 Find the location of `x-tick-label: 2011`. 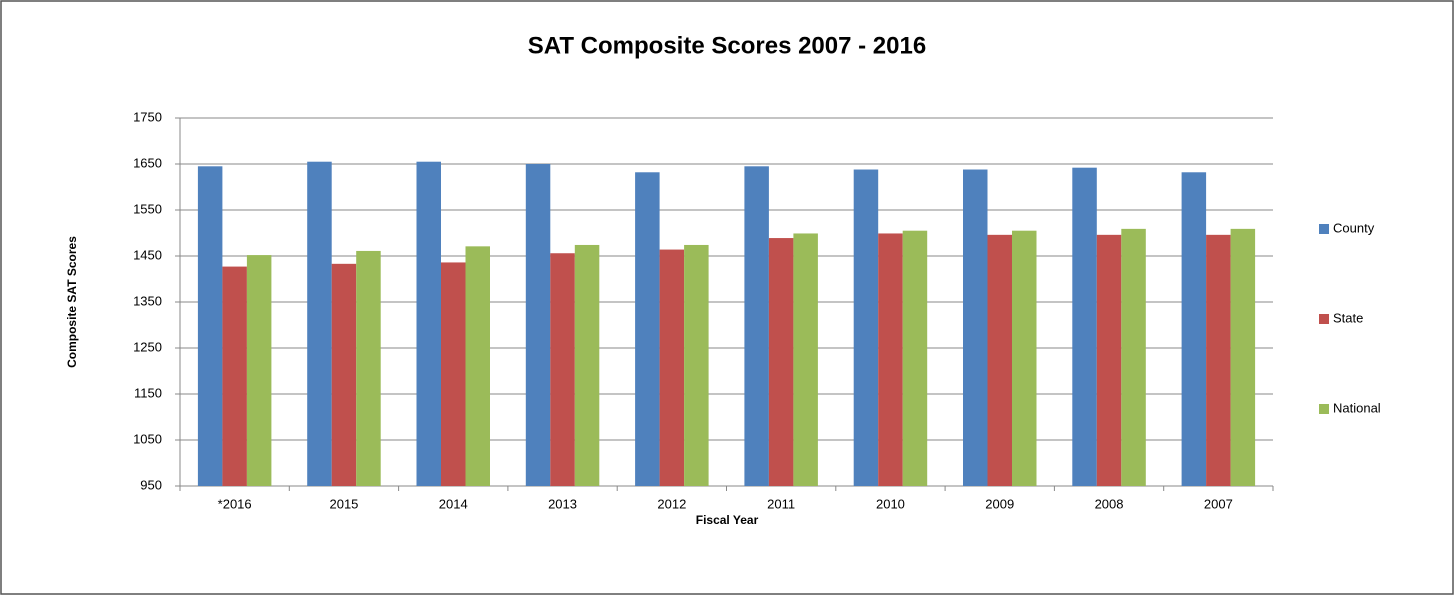

x-tick-label: 2011 is located at coordinates (781, 503).